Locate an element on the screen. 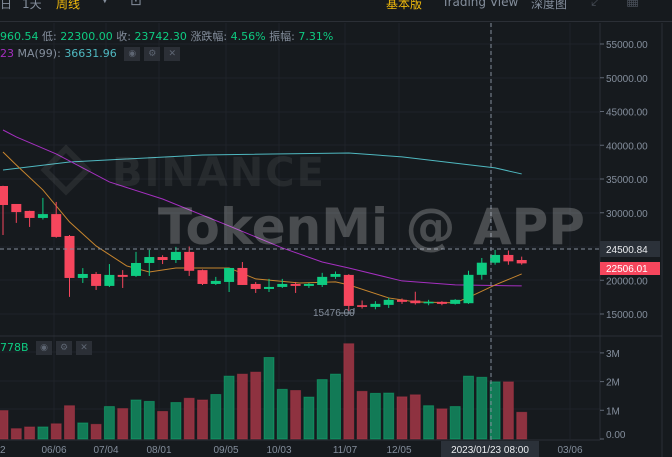 The width and height of the screenshot is (672, 457). grid-icon: ▦ is located at coordinates (633, 4).